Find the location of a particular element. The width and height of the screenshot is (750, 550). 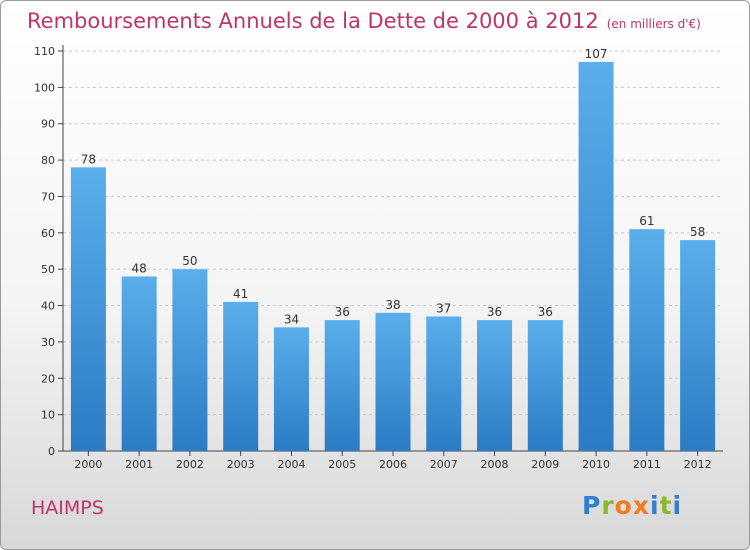

data-label: 50 is located at coordinates (189, 261).